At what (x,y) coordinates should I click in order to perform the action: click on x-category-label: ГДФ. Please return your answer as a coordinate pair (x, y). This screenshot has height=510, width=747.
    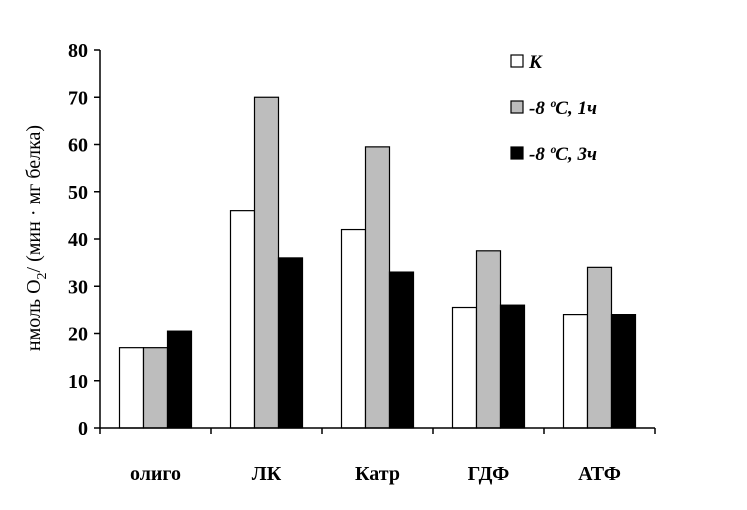
    Looking at the image, I should click on (489, 474).